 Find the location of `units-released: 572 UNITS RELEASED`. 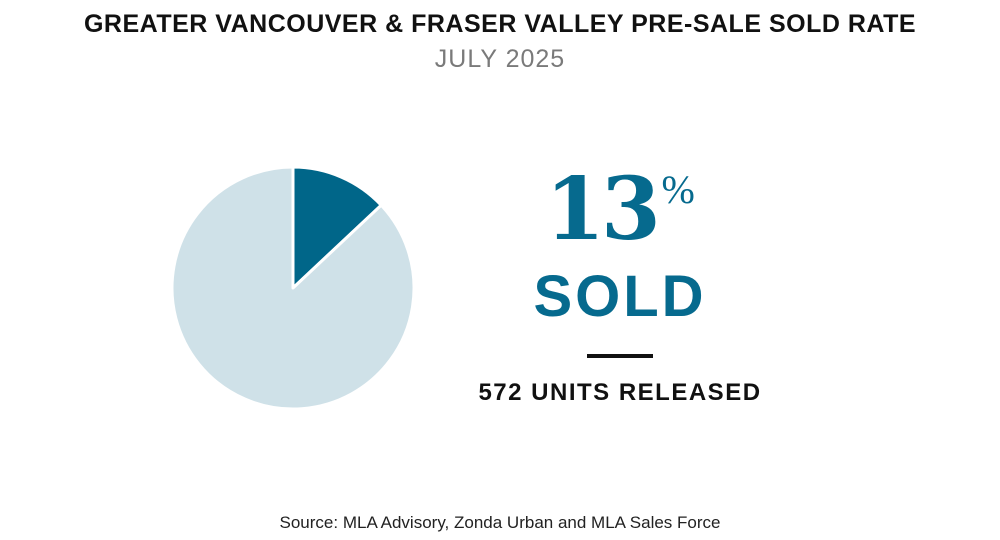

units-released: 572 UNITS RELEASED is located at coordinates (620, 393).